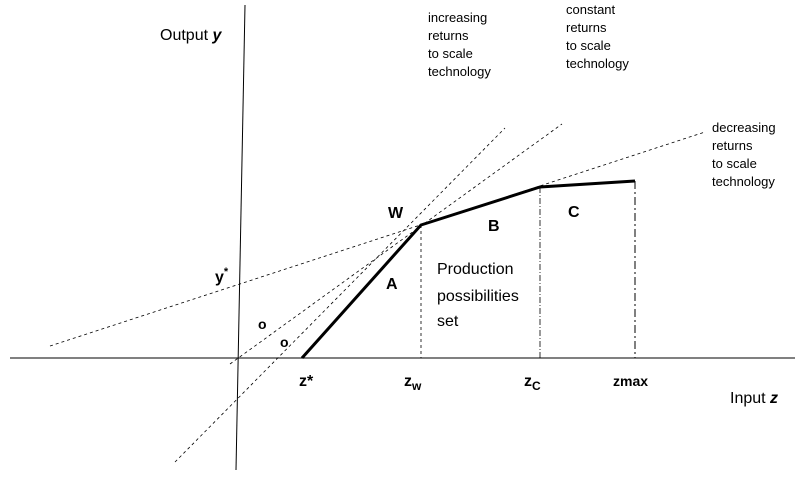 This screenshot has height=499, width=800. Describe the element at coordinates (574, 212) in the screenshot. I see `segment-c: C` at that location.